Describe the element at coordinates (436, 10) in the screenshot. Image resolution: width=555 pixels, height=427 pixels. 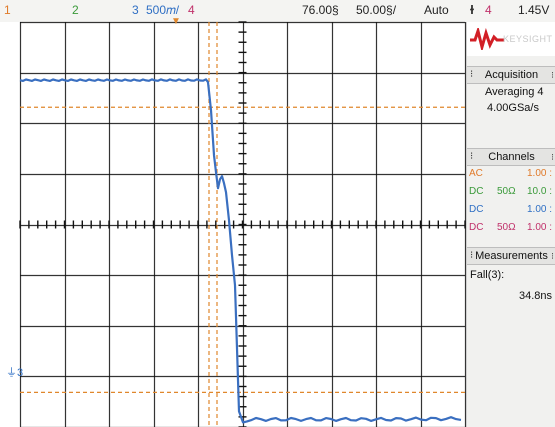
I see `run-mode: Auto` at that location.